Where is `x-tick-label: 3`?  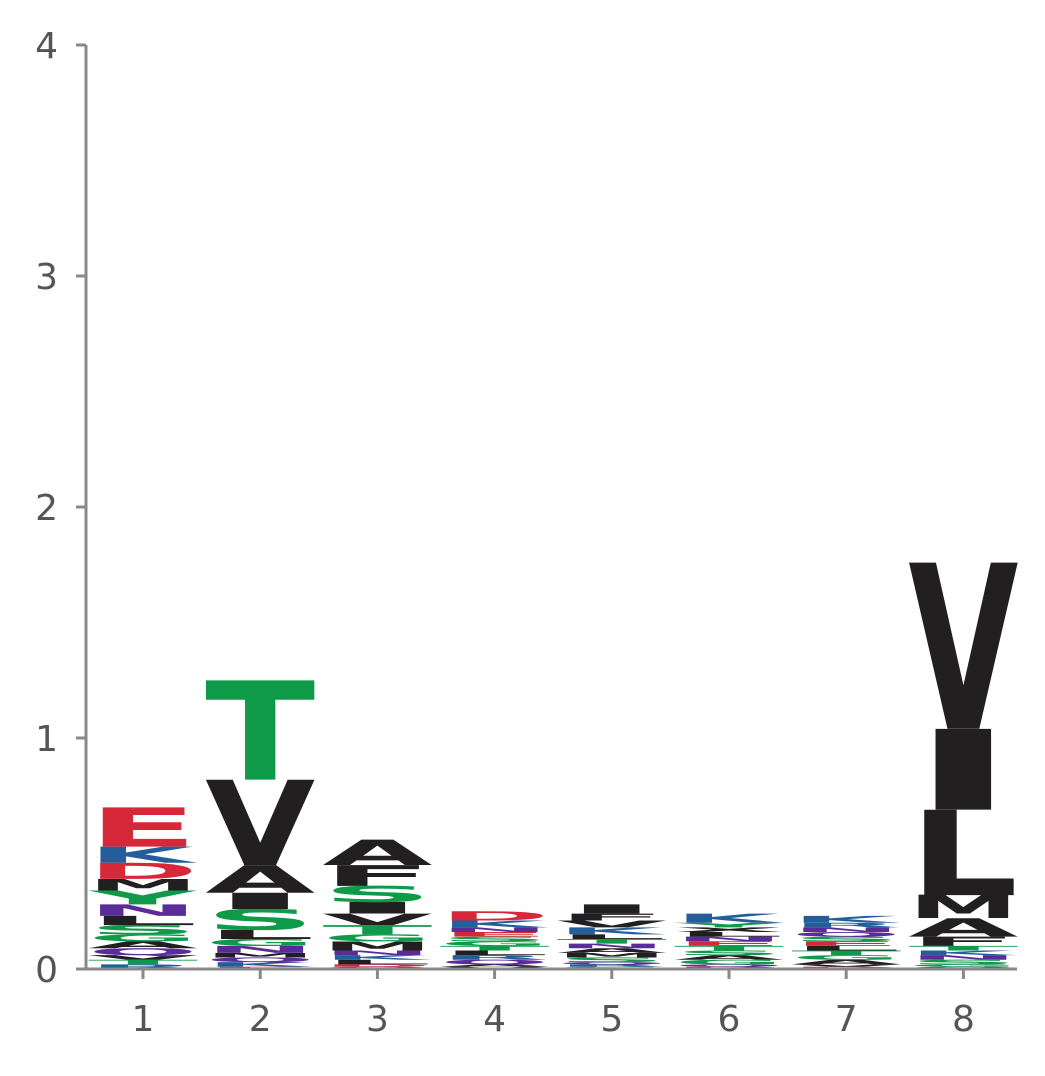
x-tick-label: 3 is located at coordinates (377, 1019).